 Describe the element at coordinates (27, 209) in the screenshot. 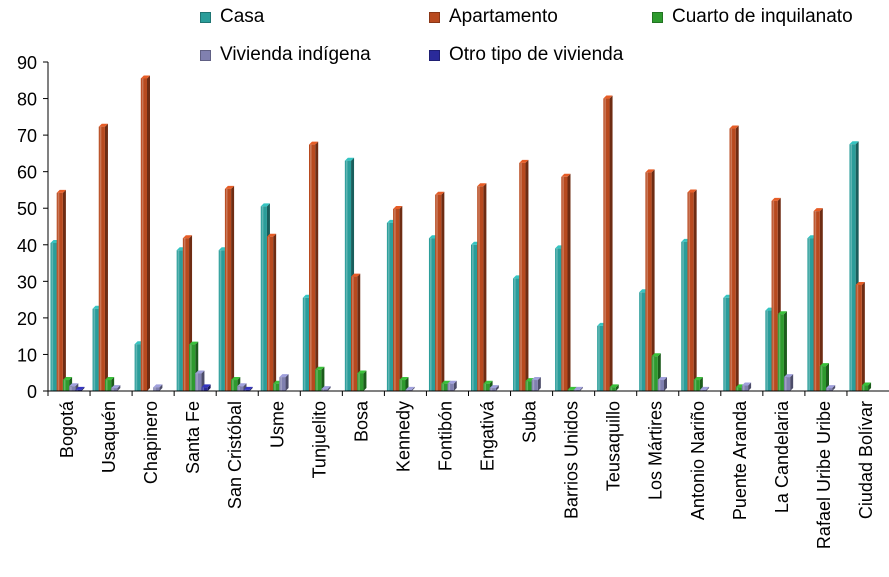

I see `y-tick-label: 50` at that location.